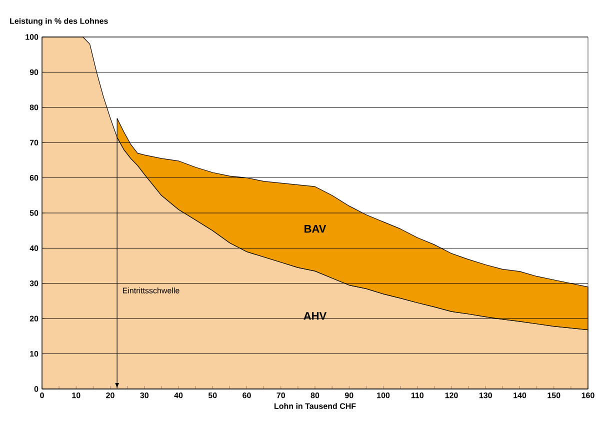 The height and width of the screenshot is (439, 600). What do you see at coordinates (34, 72) in the screenshot?
I see `y-tick-label: 90` at bounding box center [34, 72].